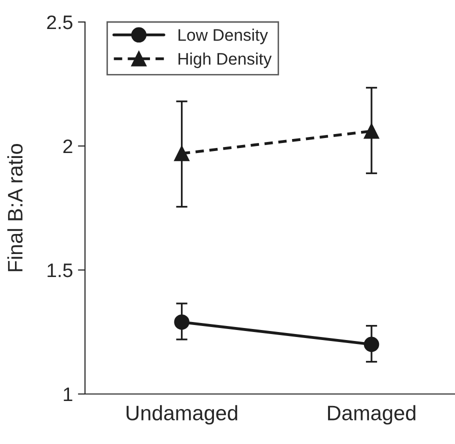  I want to click on y-tick-label: 1.5, so click(60, 271).